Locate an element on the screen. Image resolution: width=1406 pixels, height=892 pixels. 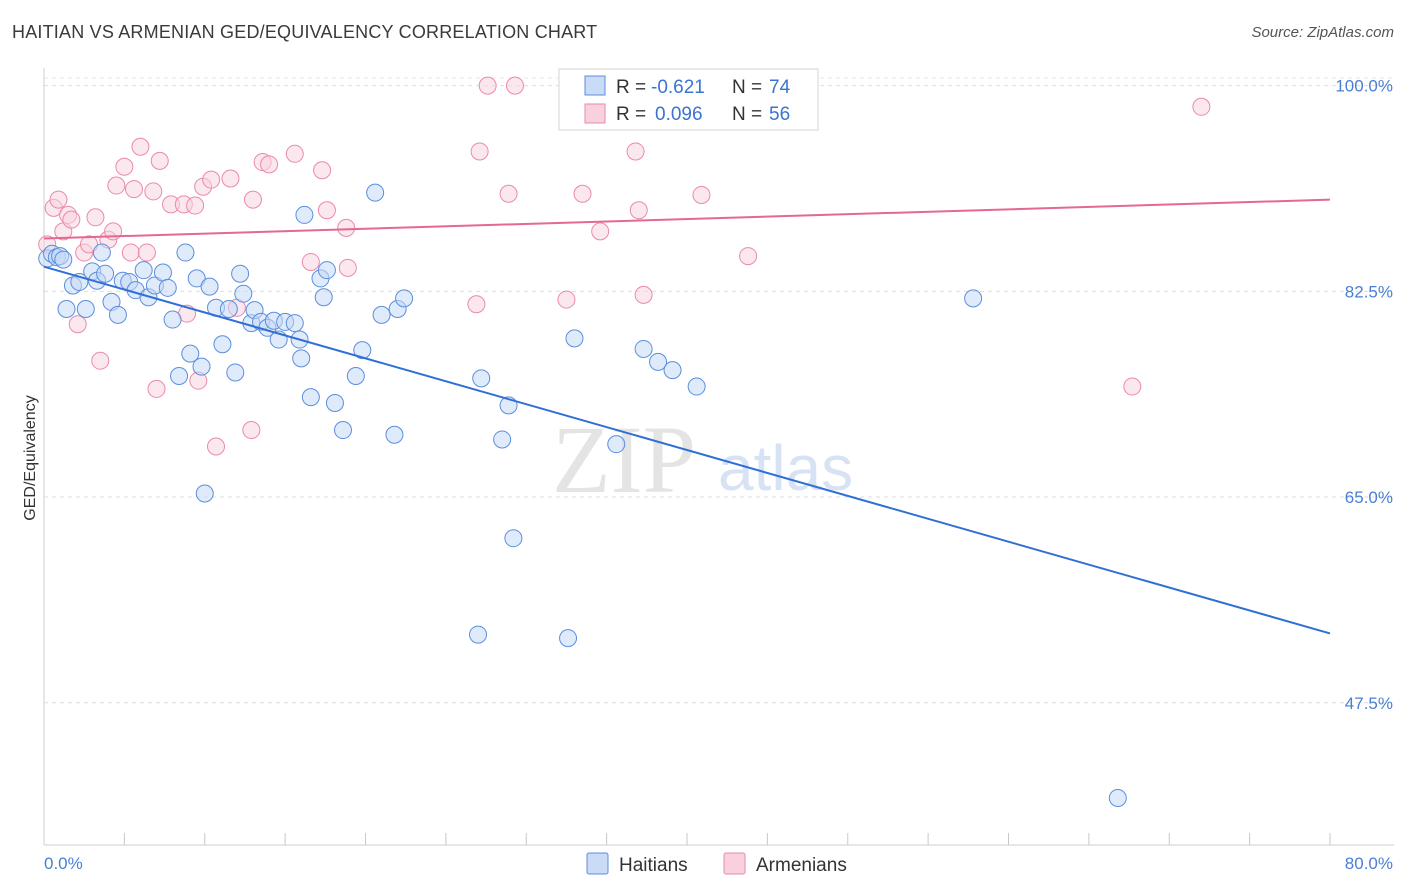
bottom-legend-swatch-haitians is located at coordinates (597, 863).